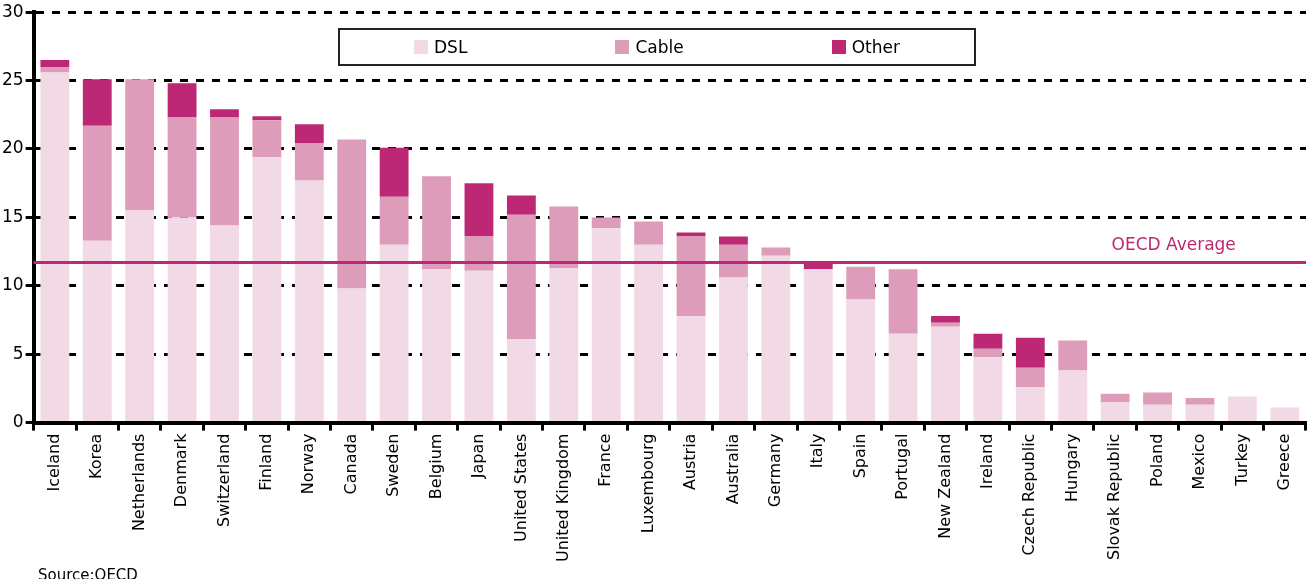  What do you see at coordinates (859, 456) in the screenshot?
I see `x-tick-label: Spain` at bounding box center [859, 456].